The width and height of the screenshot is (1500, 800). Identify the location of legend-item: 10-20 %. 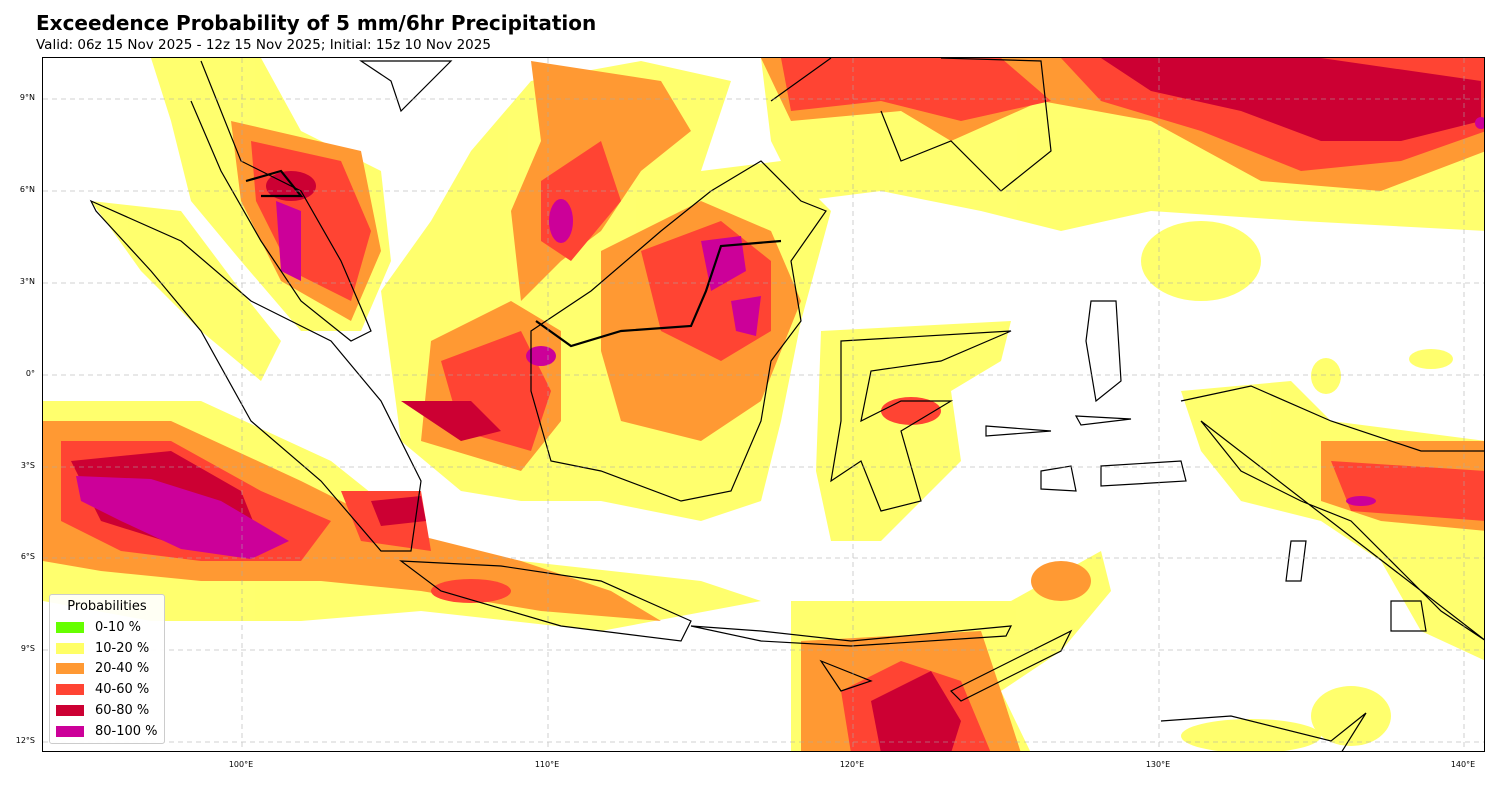
(107, 648).